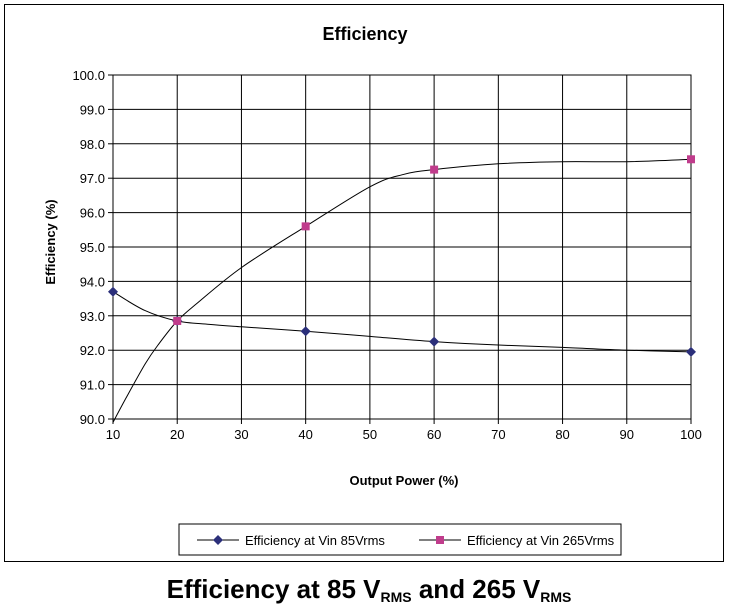 This screenshot has width=738, height=612. Describe the element at coordinates (315, 540) in the screenshot. I see `legend-label-85v: Efficiency at Vin 85Vrms` at that location.